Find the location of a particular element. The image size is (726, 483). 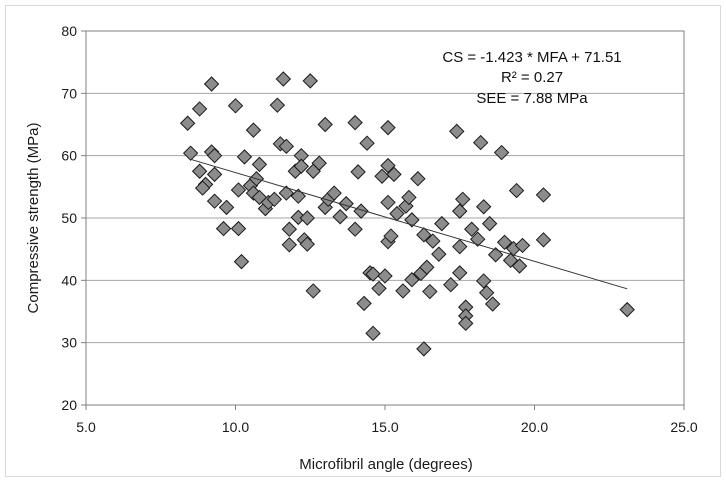

see-label: SEE = 7.88 MPa is located at coordinates (532, 98).